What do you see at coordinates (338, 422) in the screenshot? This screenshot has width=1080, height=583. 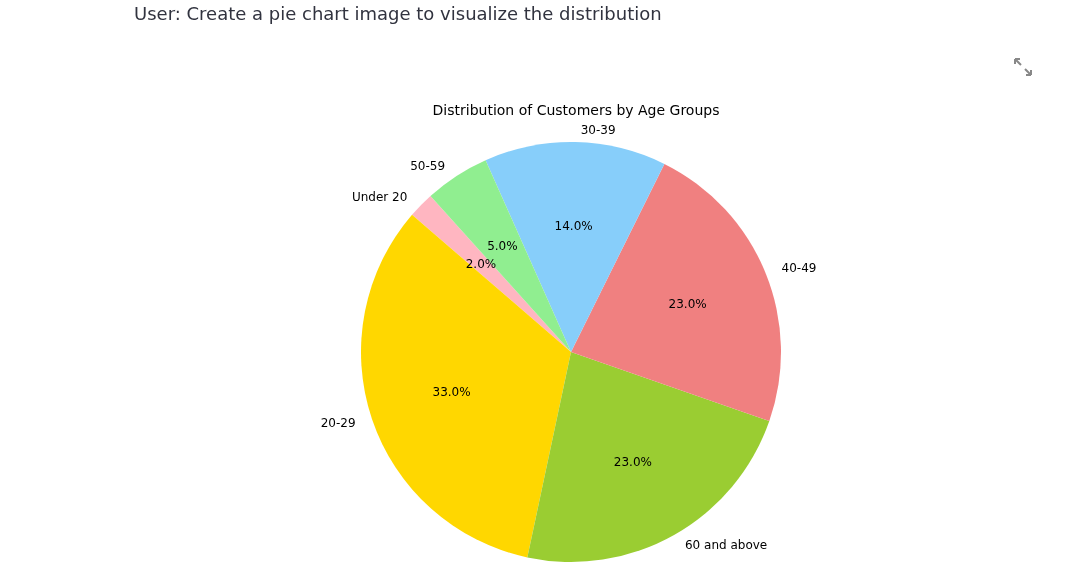 I see `slice-label: 20-29` at bounding box center [338, 422].